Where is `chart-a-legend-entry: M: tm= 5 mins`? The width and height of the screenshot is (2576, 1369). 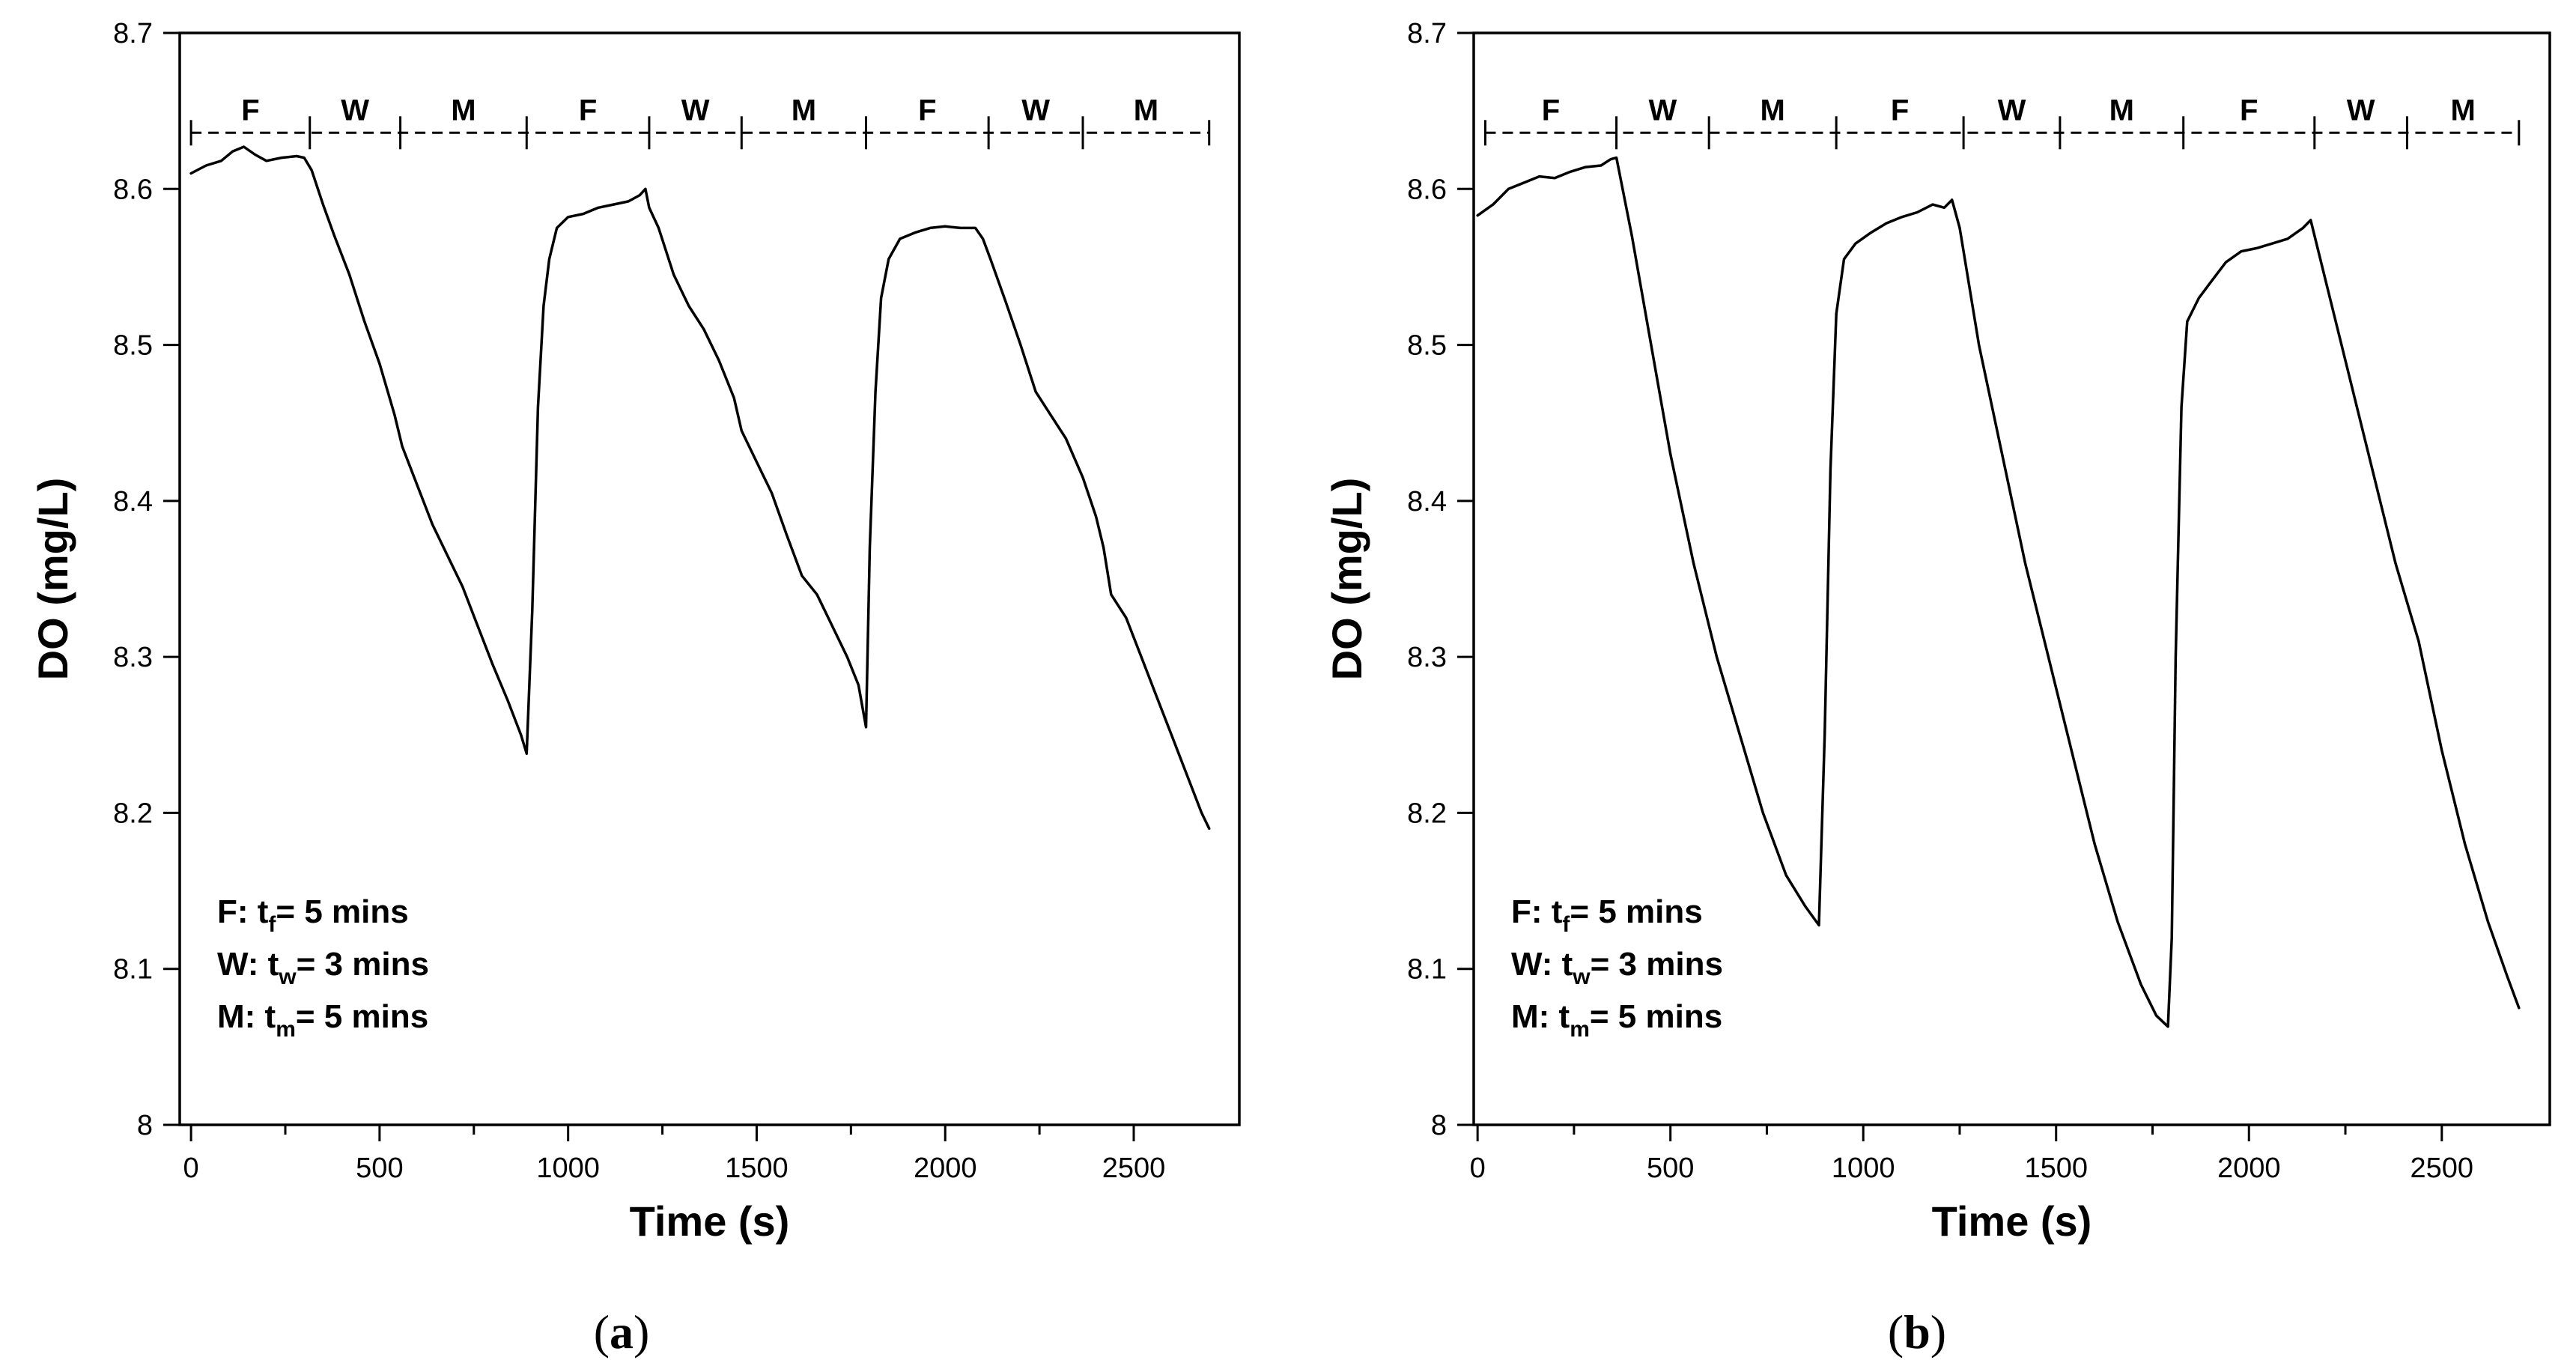 chart-a-legend-entry: M: tm= 5 mins is located at coordinates (322, 1020).